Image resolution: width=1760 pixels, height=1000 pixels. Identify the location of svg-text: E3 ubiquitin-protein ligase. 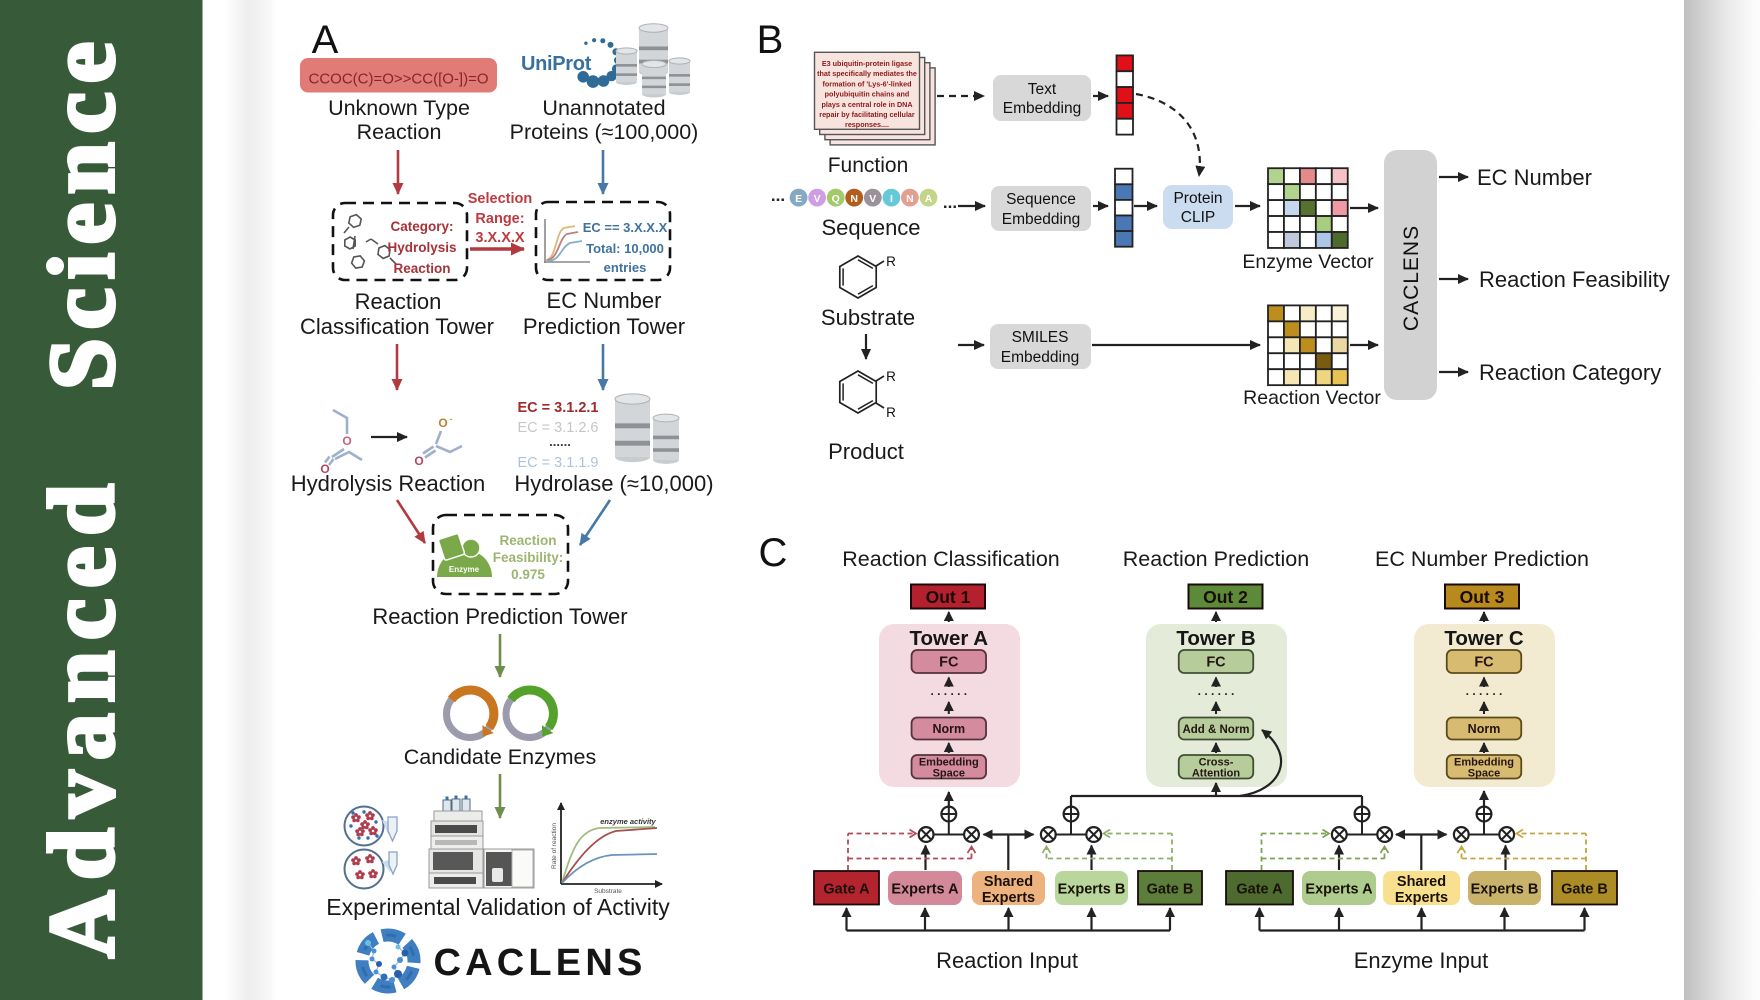
(867, 63).